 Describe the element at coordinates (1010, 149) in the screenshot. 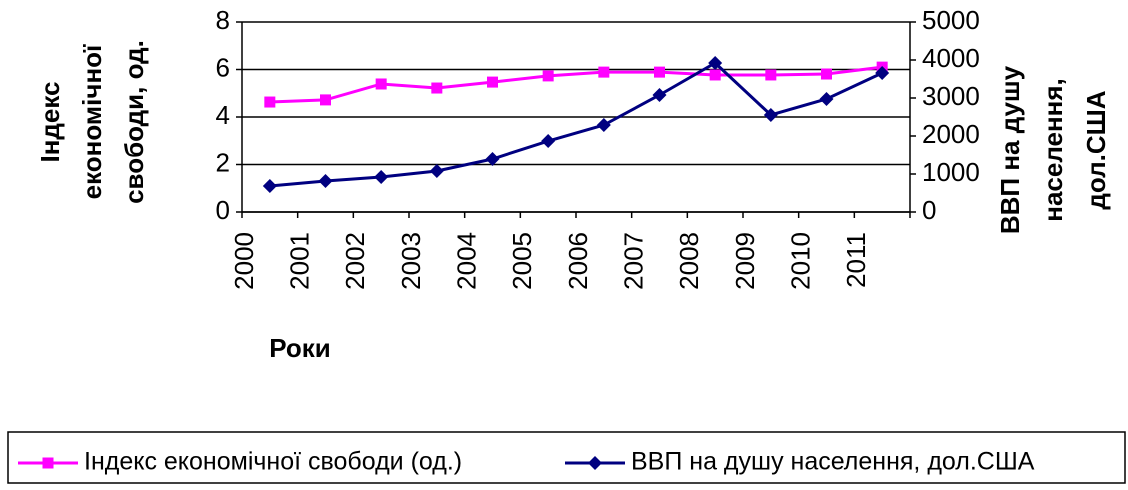

I see `y2-axis-title: ВВП на душу` at that location.